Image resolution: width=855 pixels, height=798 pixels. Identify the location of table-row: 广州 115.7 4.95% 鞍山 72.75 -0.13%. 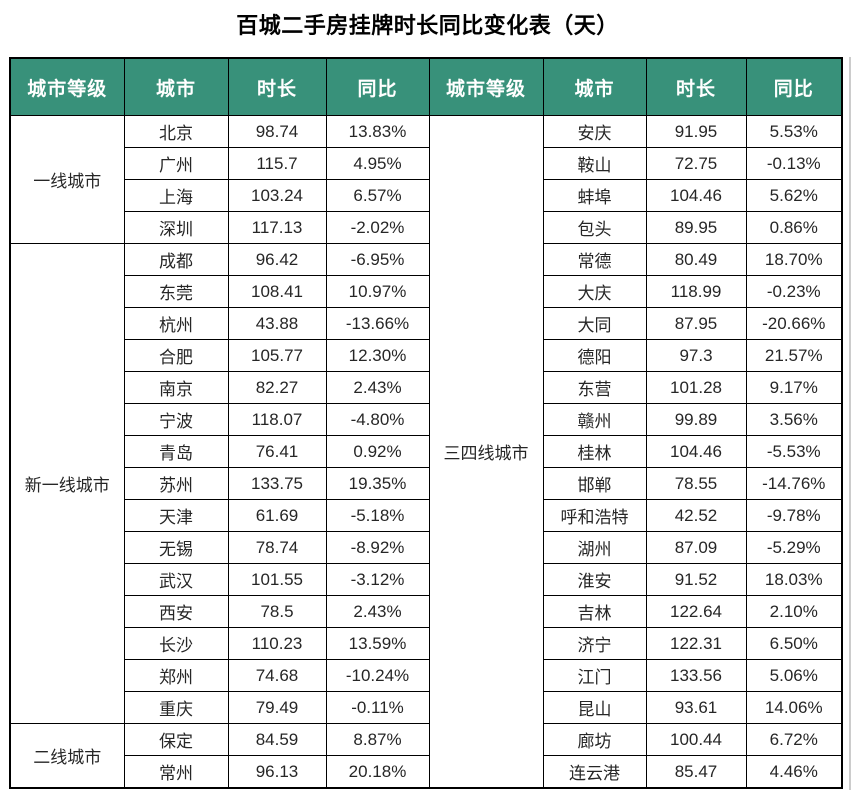
(426, 163).